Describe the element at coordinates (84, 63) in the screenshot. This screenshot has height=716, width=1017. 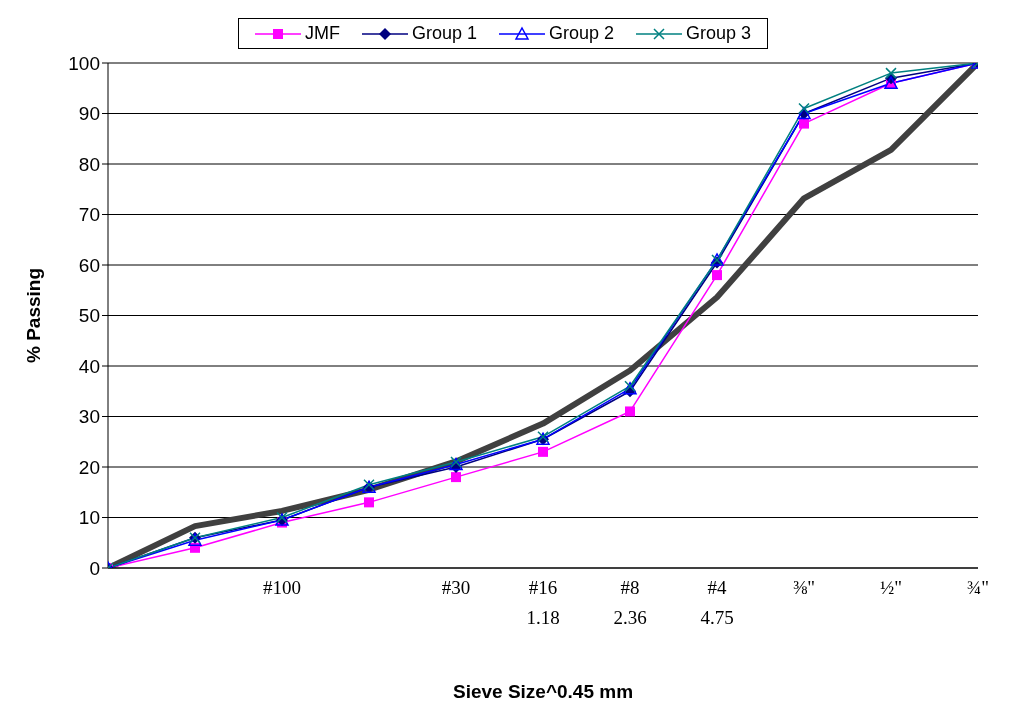
I see `y-tick-label: 100` at that location.